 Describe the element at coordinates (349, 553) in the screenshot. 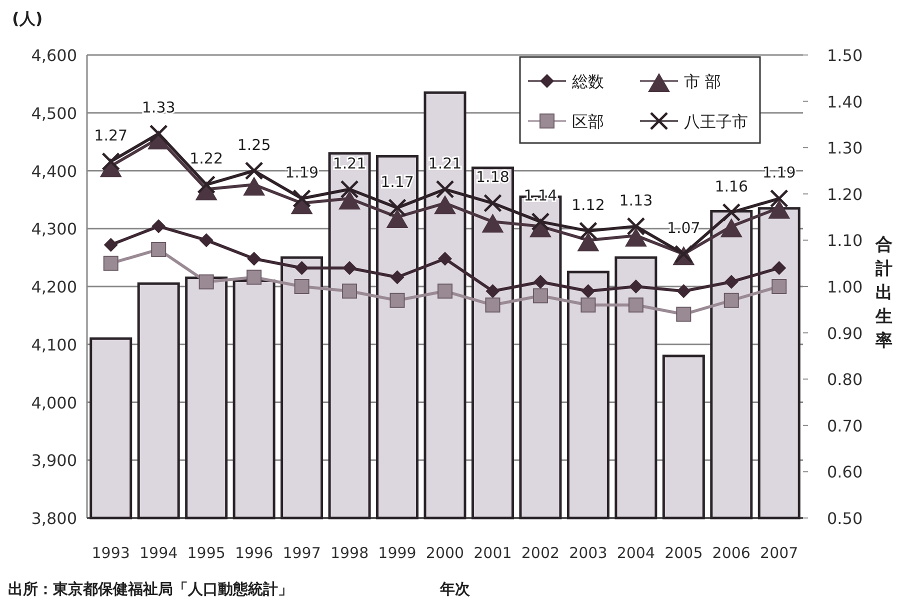

I see `x-tick-label: 1998` at that location.